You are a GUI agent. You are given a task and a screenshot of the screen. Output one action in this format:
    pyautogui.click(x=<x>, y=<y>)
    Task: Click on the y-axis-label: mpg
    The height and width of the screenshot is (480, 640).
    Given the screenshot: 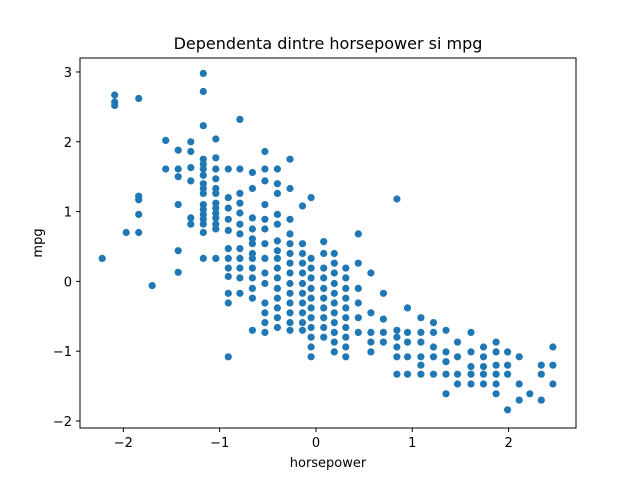 What is the action you would take?
    pyautogui.click(x=38, y=242)
    